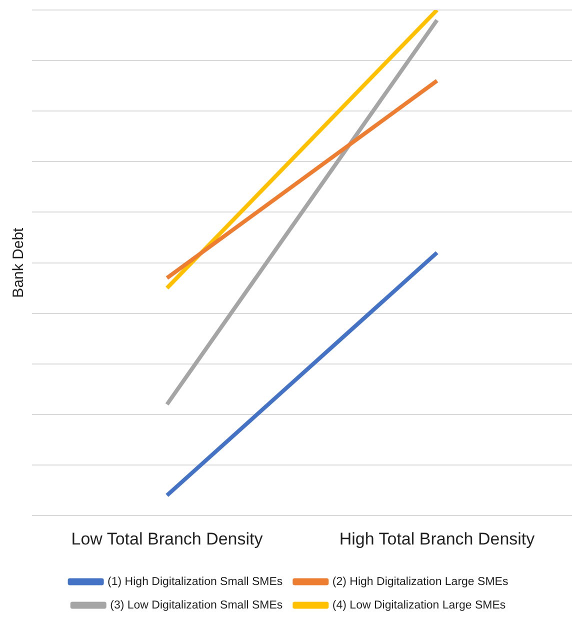 This screenshot has width=580, height=625. I want to click on y-axis-title: Bank Debt, so click(19, 262).